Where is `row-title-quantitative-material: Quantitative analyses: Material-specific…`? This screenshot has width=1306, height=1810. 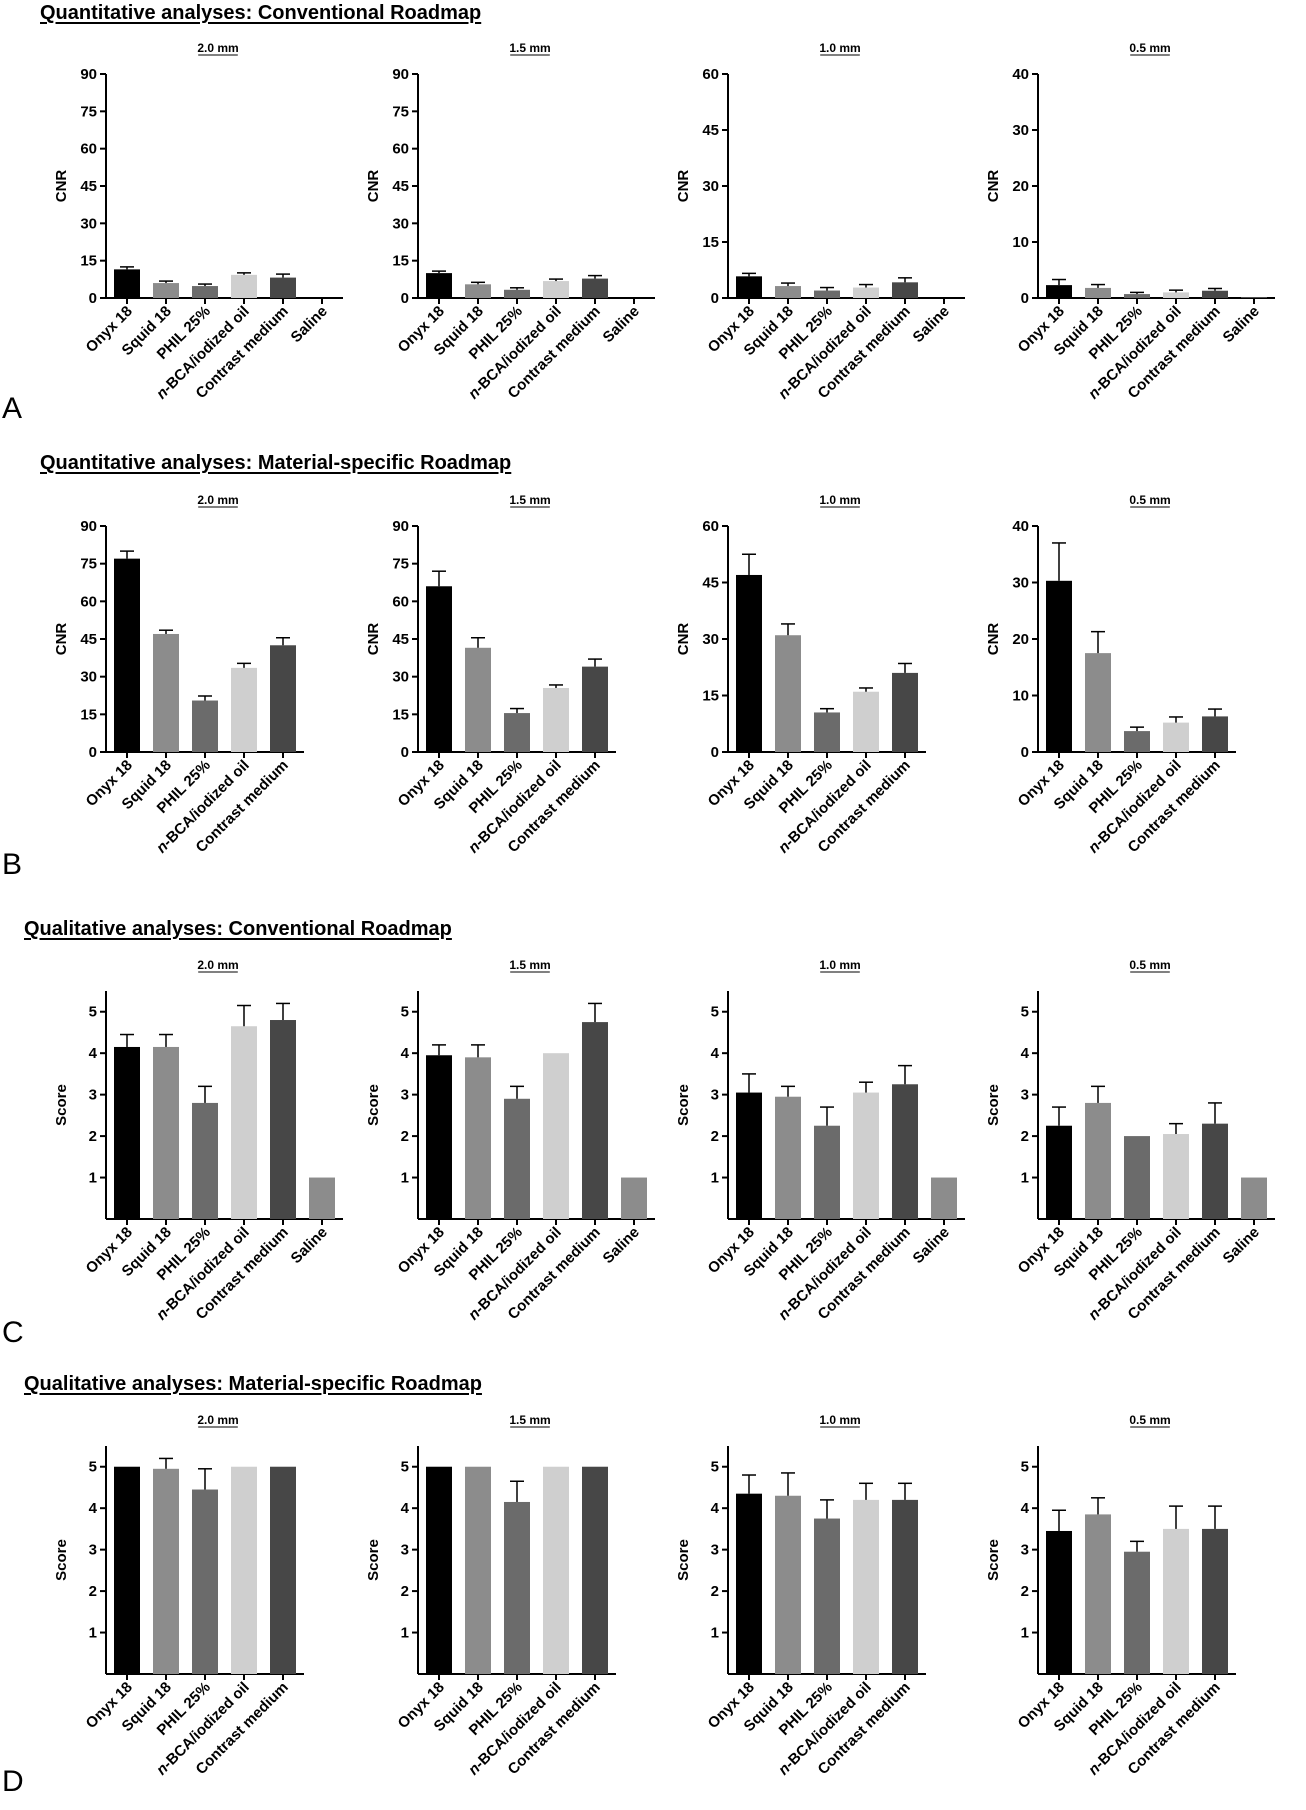 row-title-quantitative-material: Quantitative analyses: Material-specific… is located at coordinates (276, 463).